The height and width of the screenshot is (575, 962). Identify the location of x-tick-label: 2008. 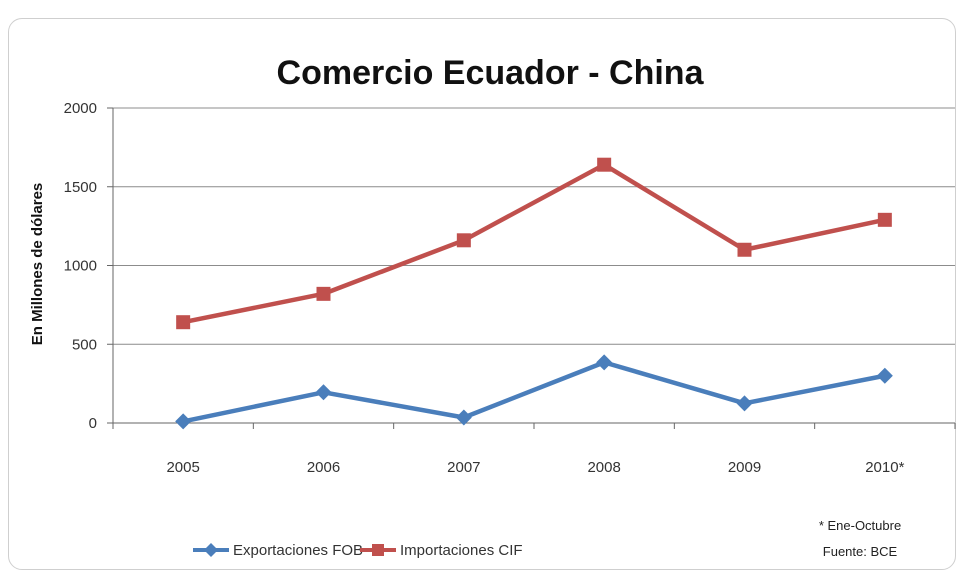
(603, 467).